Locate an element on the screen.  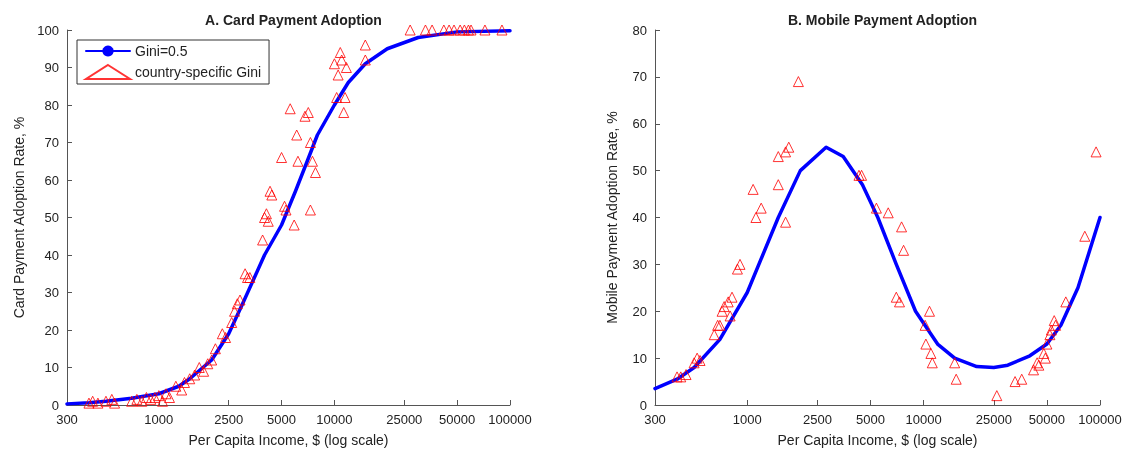
y-axis-title: Card Payment Adoption Rate, % is located at coordinates (19, 217).